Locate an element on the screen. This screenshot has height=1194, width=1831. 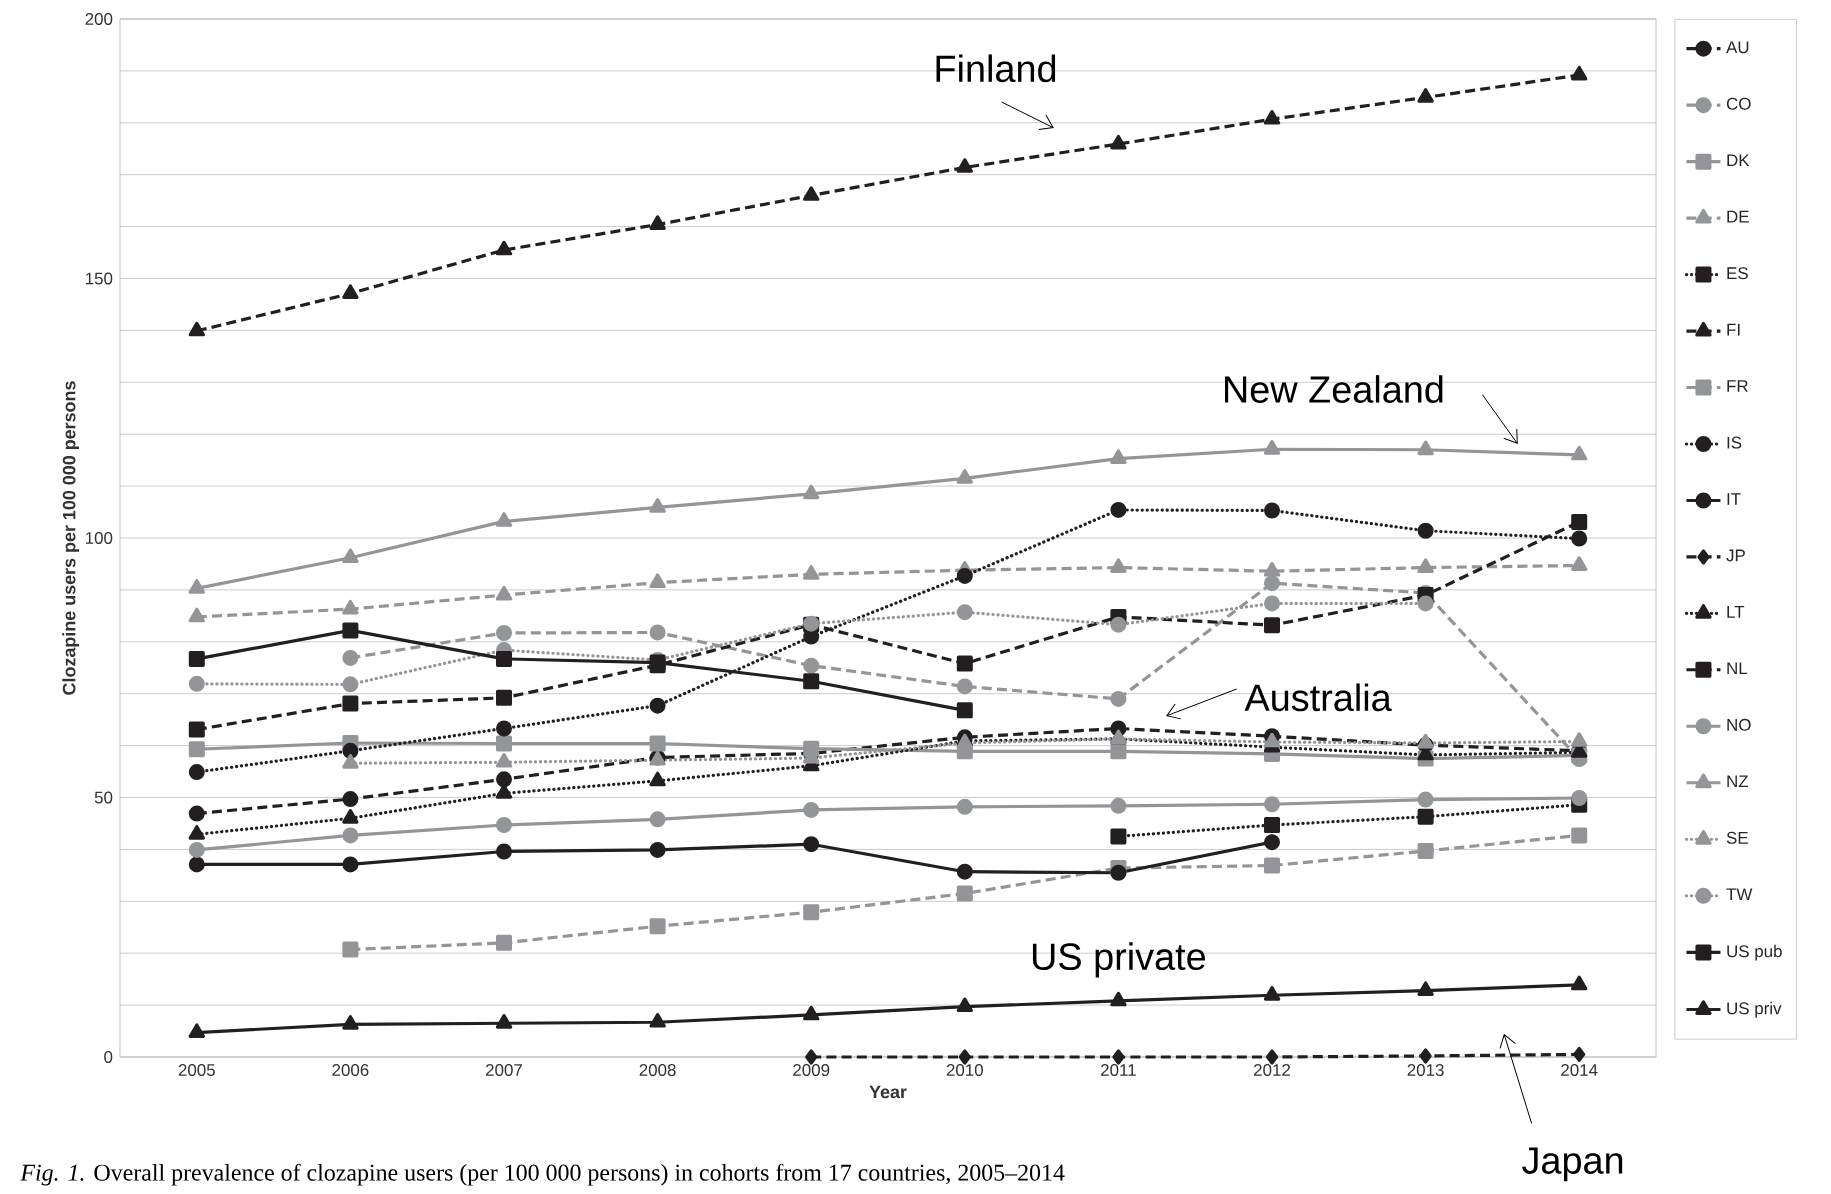
annotation: Finland is located at coordinates (996, 68).